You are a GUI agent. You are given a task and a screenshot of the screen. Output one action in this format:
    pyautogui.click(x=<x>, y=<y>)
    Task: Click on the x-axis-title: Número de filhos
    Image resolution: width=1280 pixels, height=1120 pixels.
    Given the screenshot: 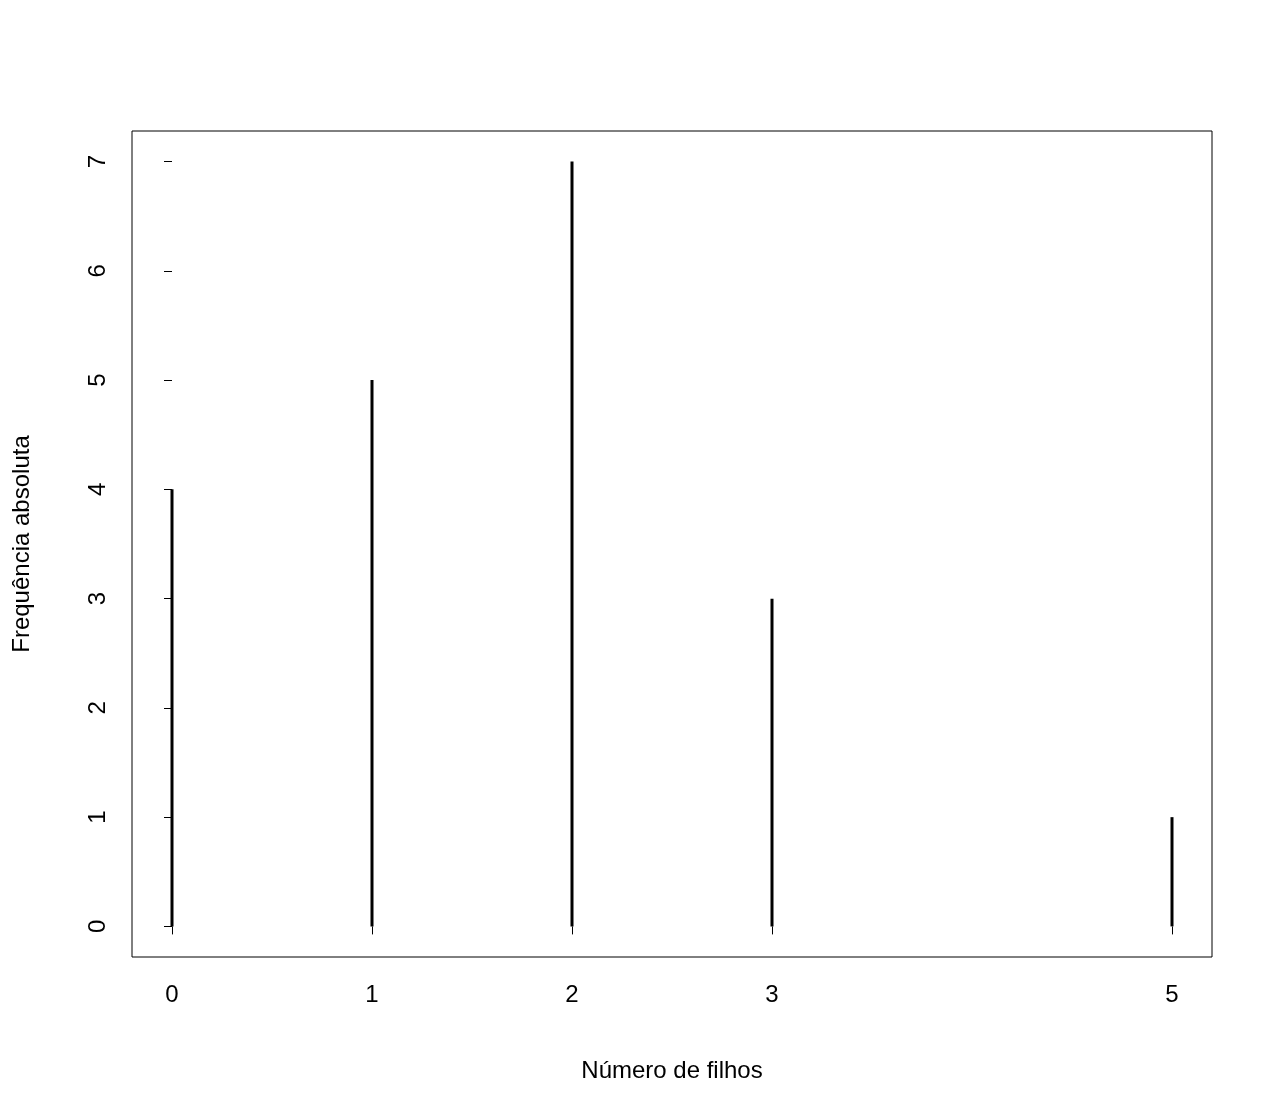 What is the action you would take?
    pyautogui.click(x=672, y=1069)
    